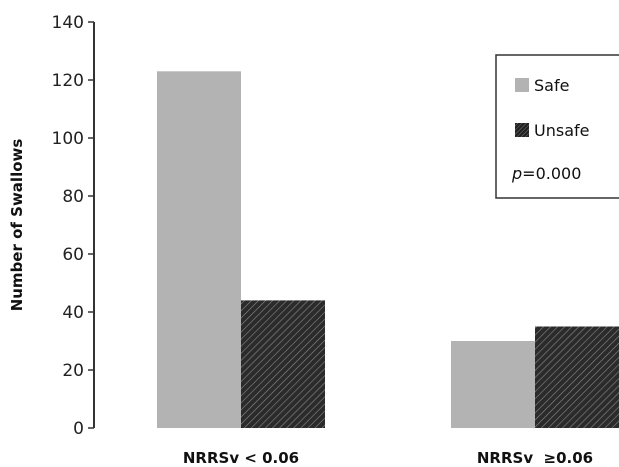 Image resolution: width=619 pixels, height=467 pixels. Describe the element at coordinates (73, 313) in the screenshot. I see `y-tick-label: 40` at that location.